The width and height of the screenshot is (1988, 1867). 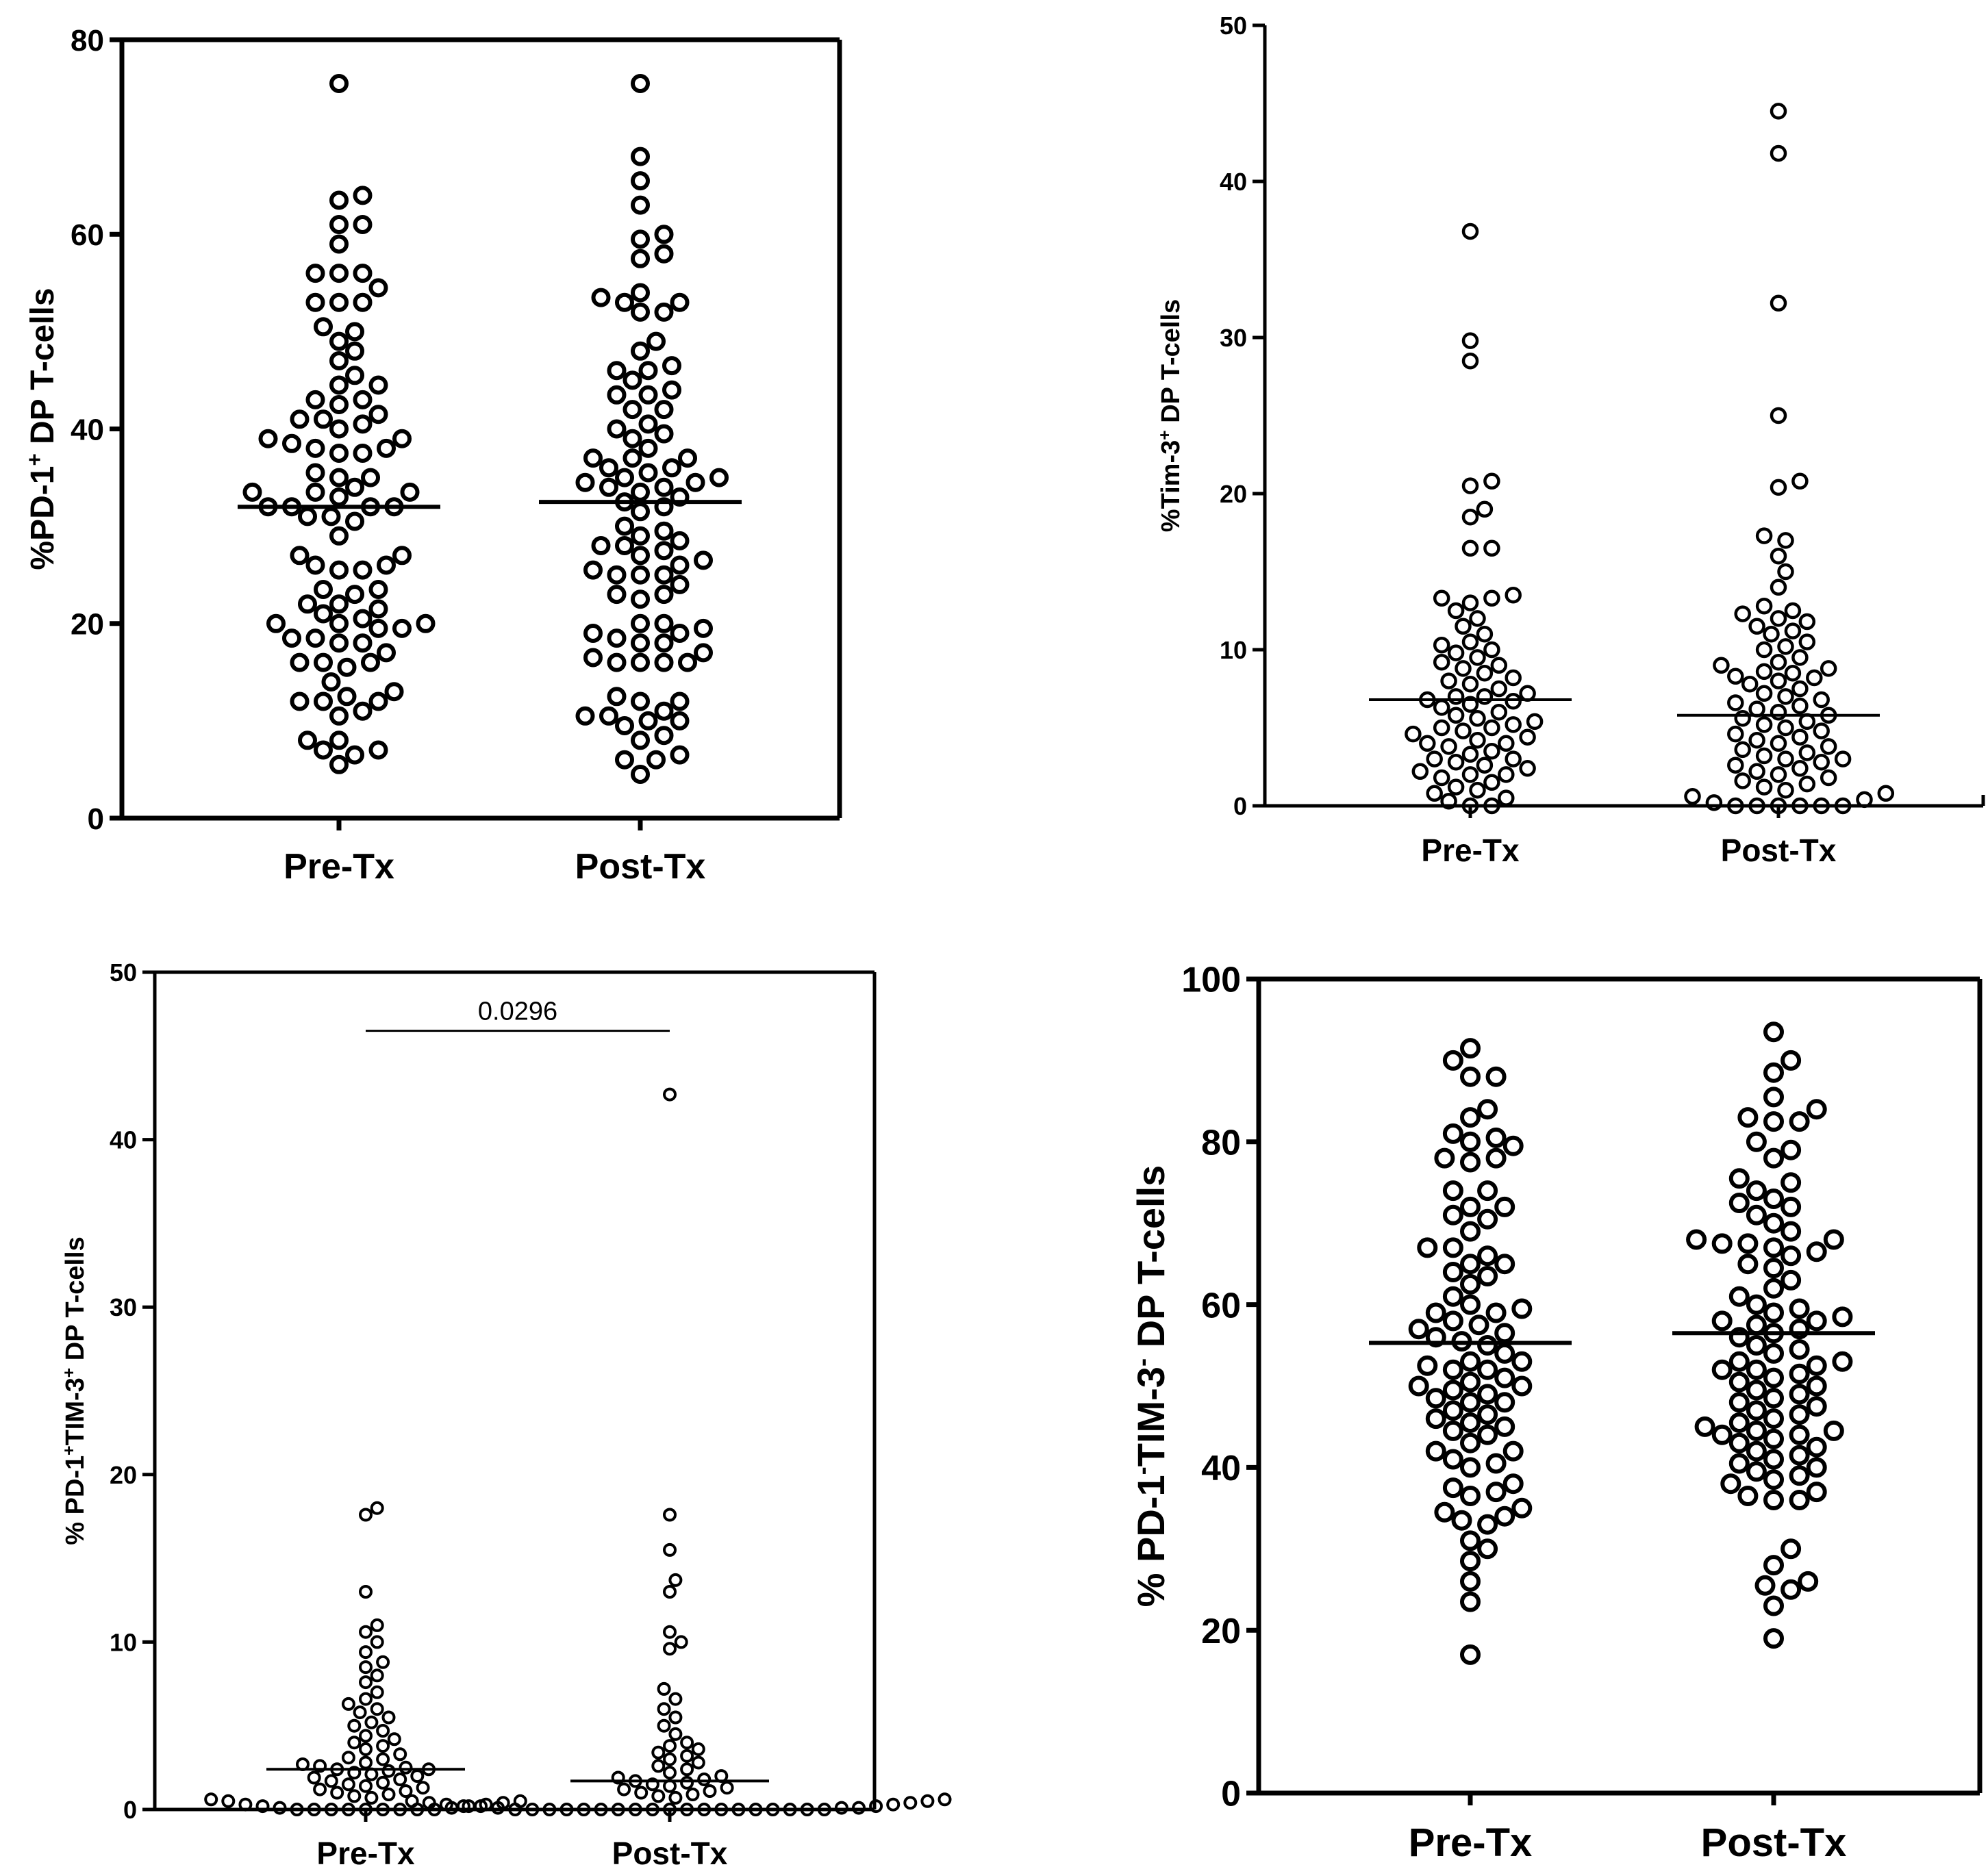 I want to click on y-axis-title-part: DP T-cells, so click(x=43, y=370).